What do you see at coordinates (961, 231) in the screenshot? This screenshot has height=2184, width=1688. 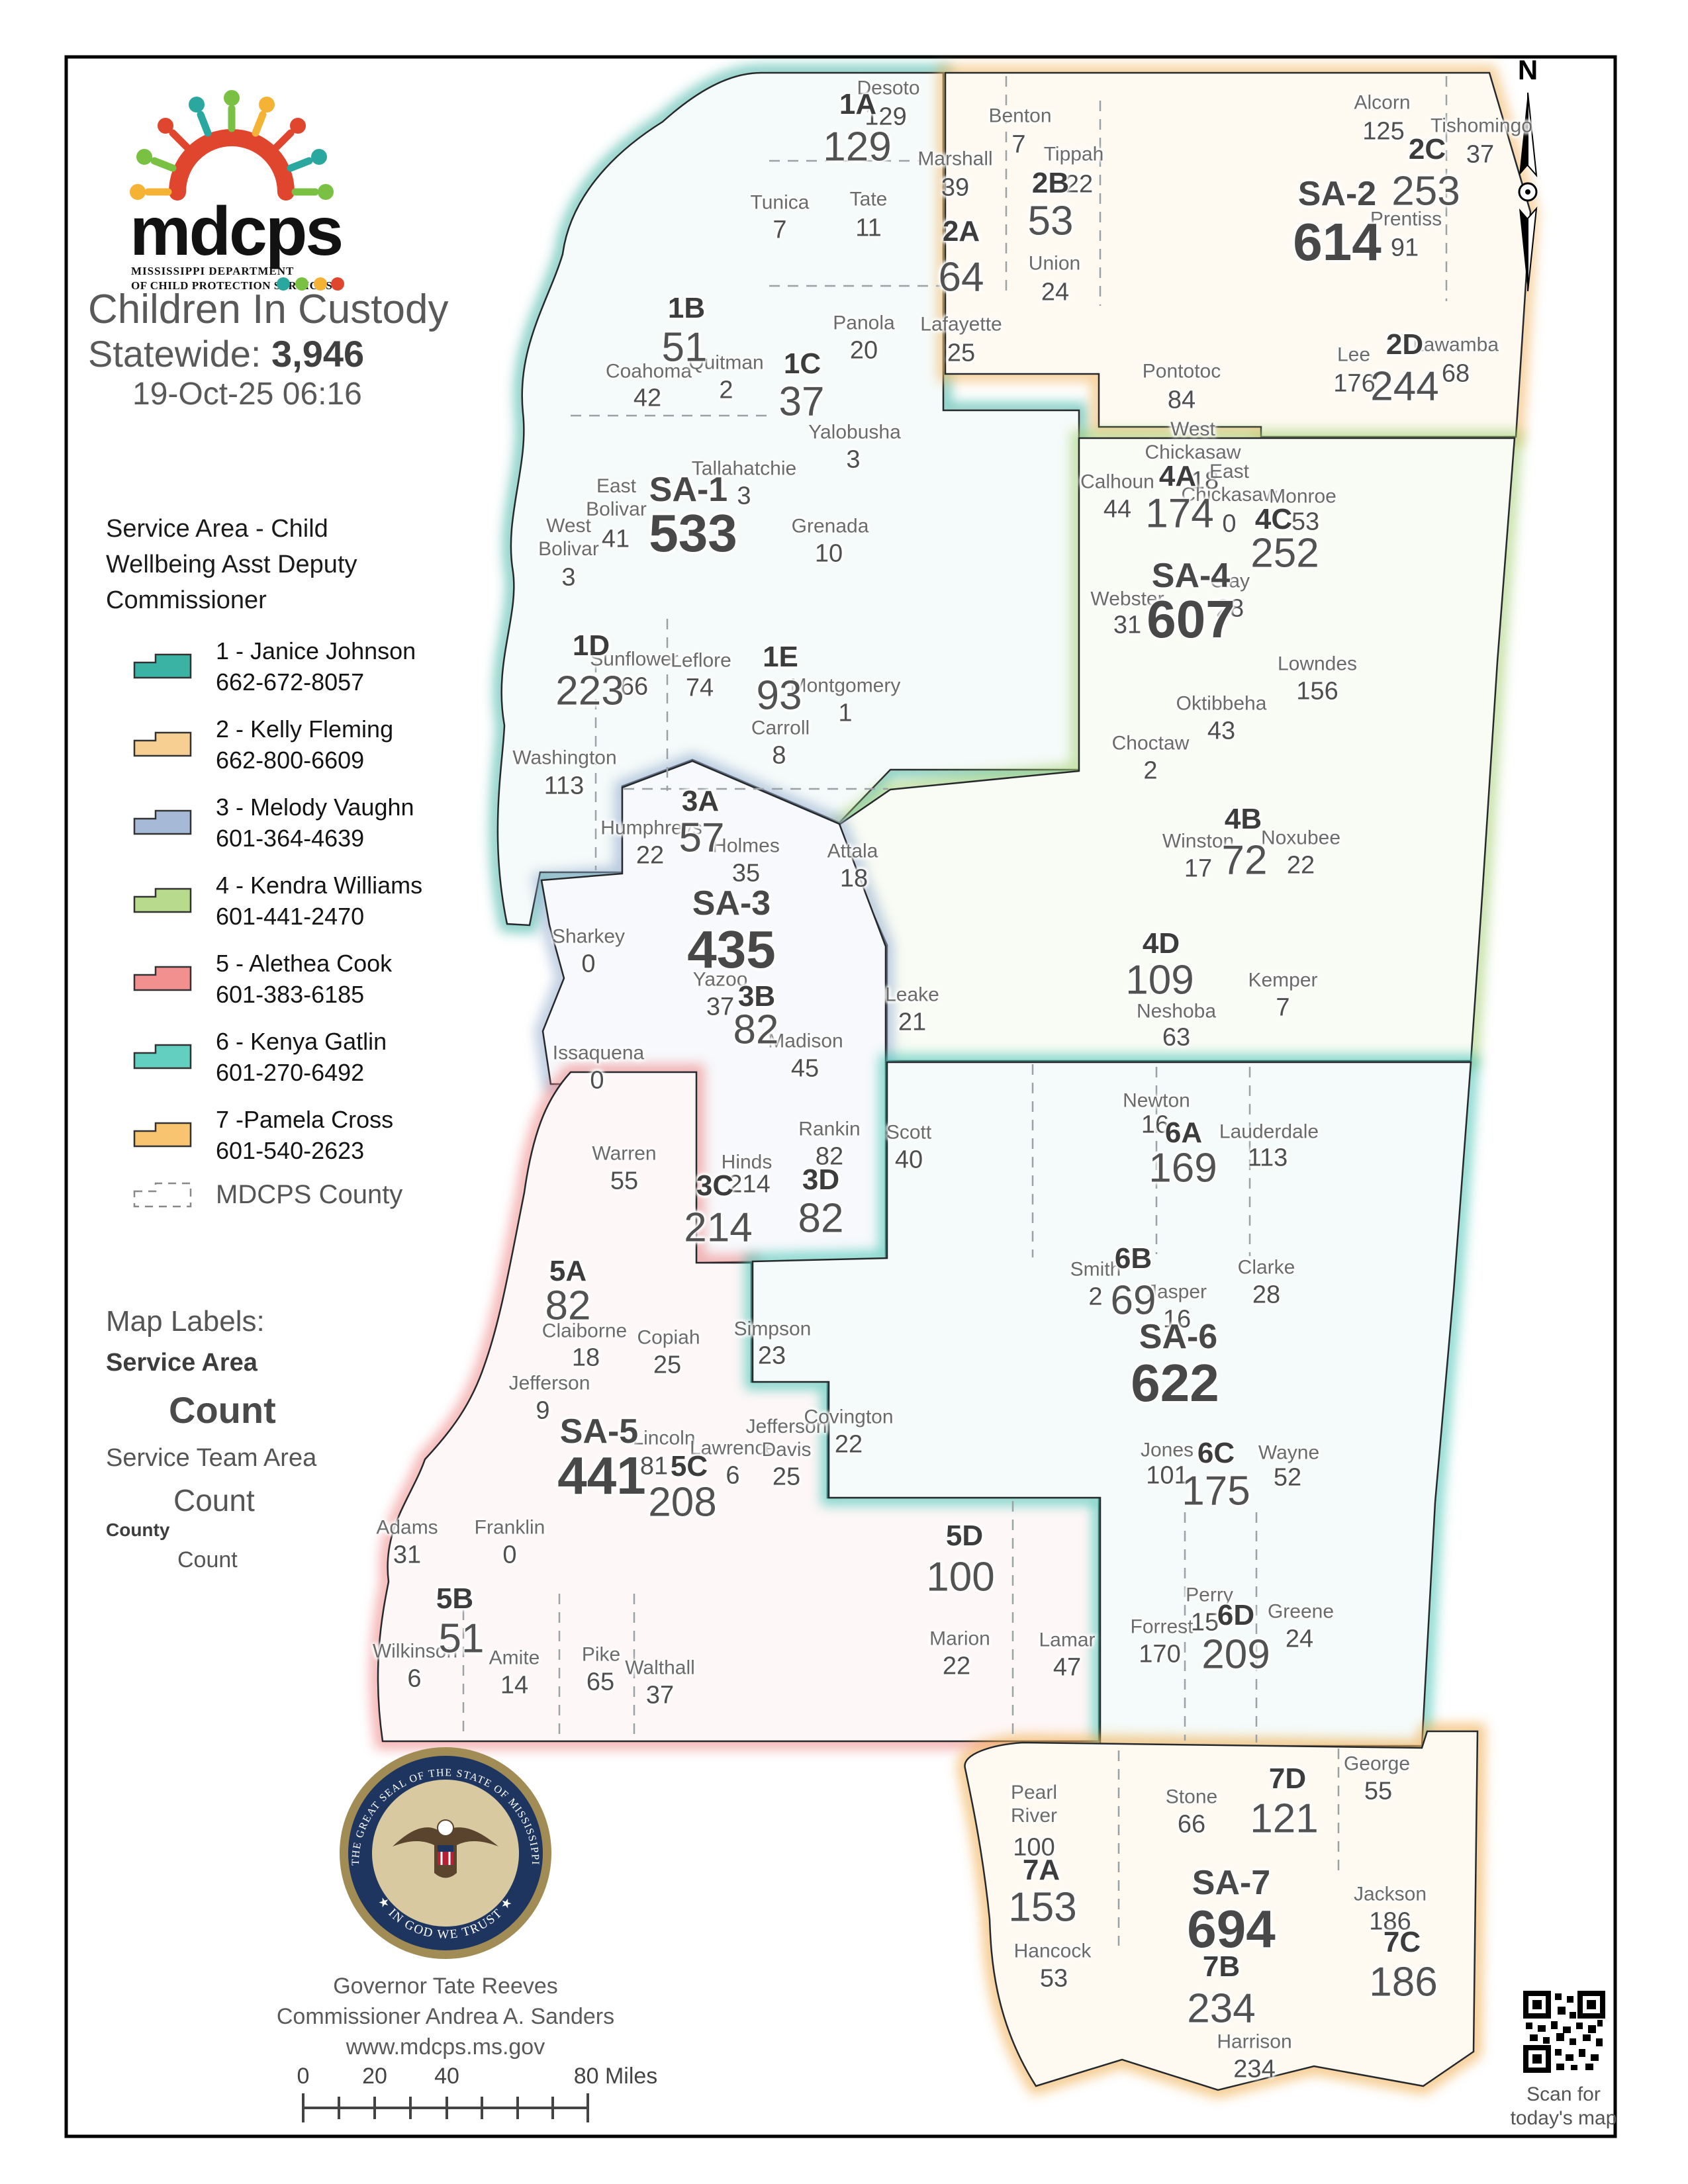 I see `team-code: 2A` at bounding box center [961, 231].